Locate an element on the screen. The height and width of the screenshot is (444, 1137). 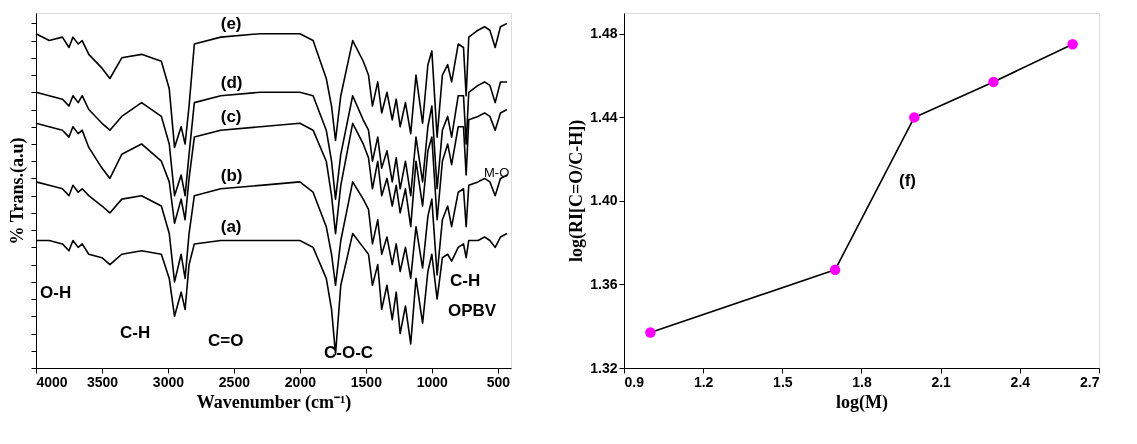
x-tick-label: 2000 is located at coordinates (300, 381).